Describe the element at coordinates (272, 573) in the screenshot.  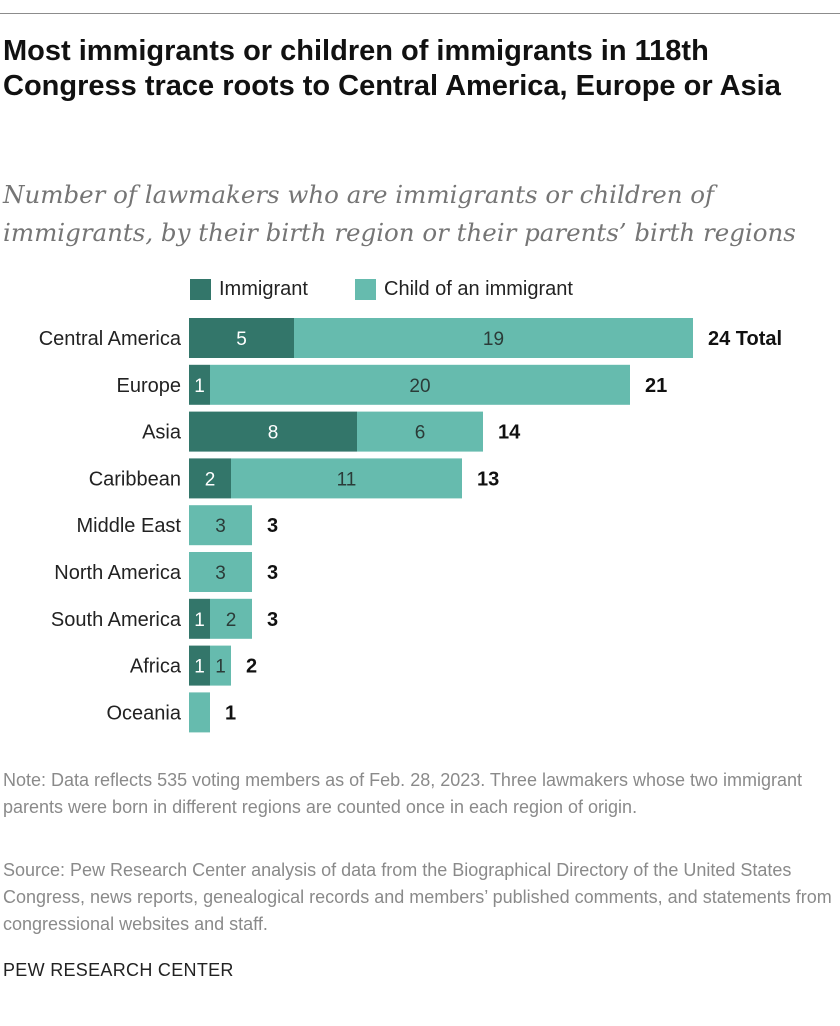
I see `total-label-north-america: 3` at that location.